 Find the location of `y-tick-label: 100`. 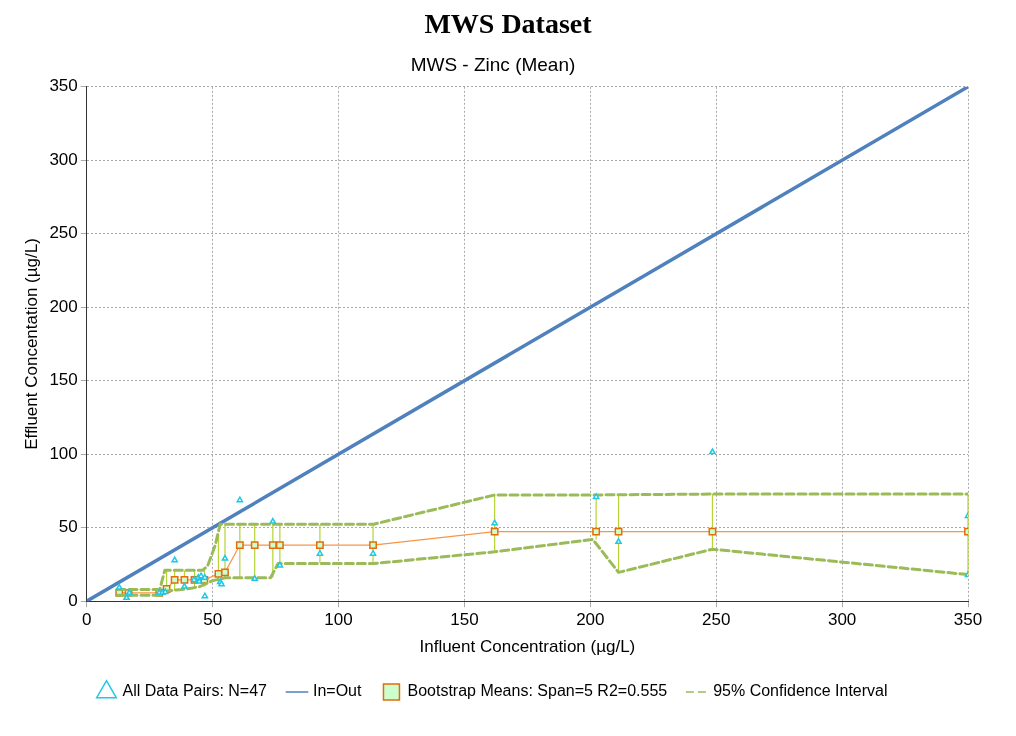

y-tick-label: 100 is located at coordinates (63, 453).